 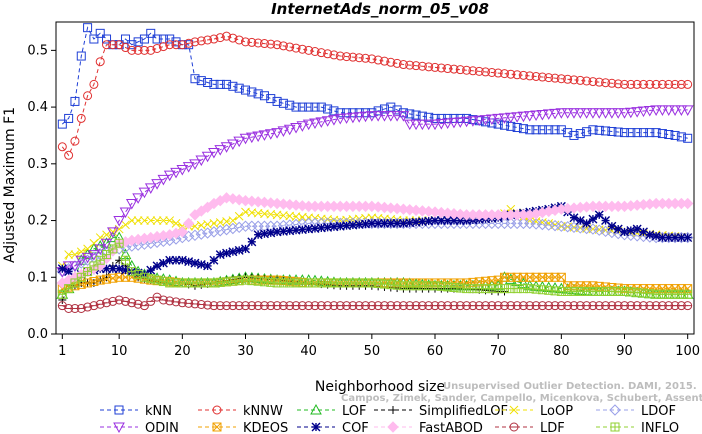 What do you see at coordinates (435, 351) in the screenshot?
I see `x-tick-label: 60` at bounding box center [435, 351].